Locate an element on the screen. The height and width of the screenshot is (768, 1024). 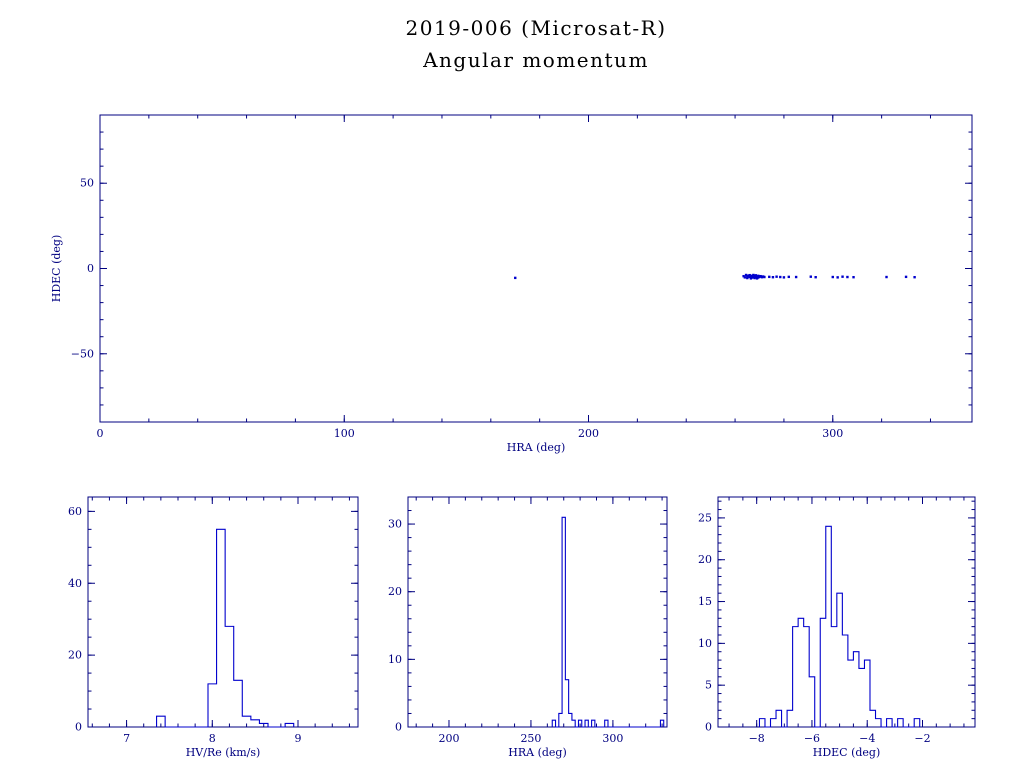
x-tick-label: −4 is located at coordinates (867, 738).